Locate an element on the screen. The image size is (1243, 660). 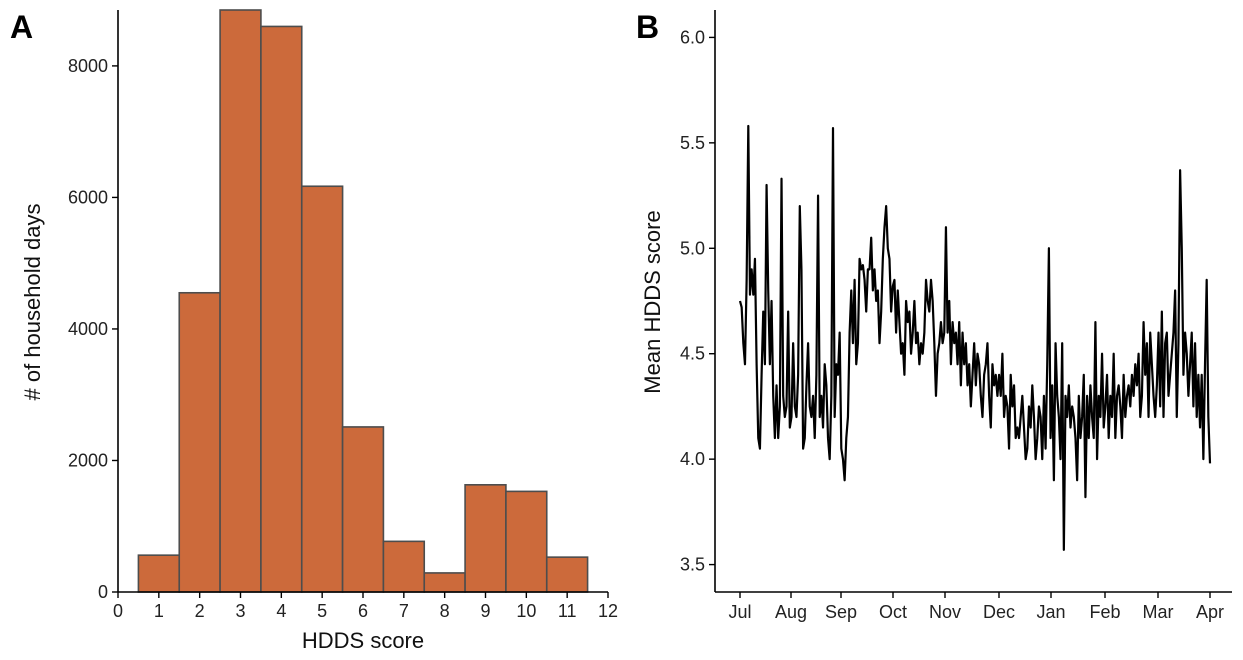
x-axis-ticks-a: 0 1 2 3 4 5 6 7 8 9 10 11 12 is located at coordinates (365, 606).